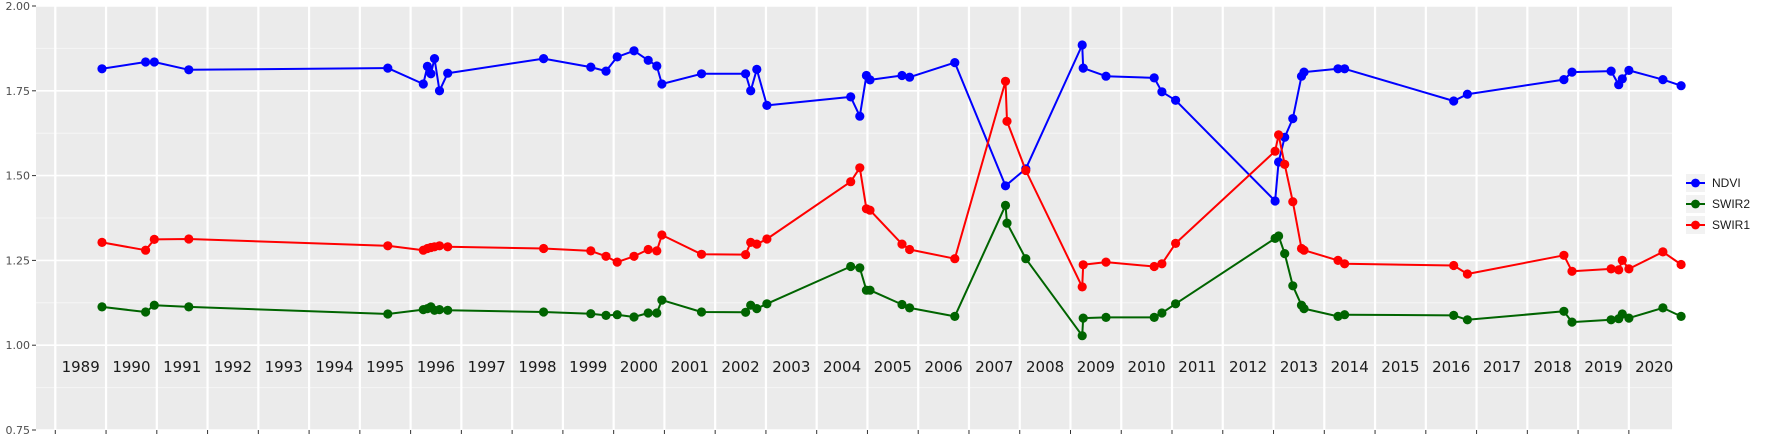 The image size is (1773, 442). I want to click on year-label: 2010, so click(1147, 367).